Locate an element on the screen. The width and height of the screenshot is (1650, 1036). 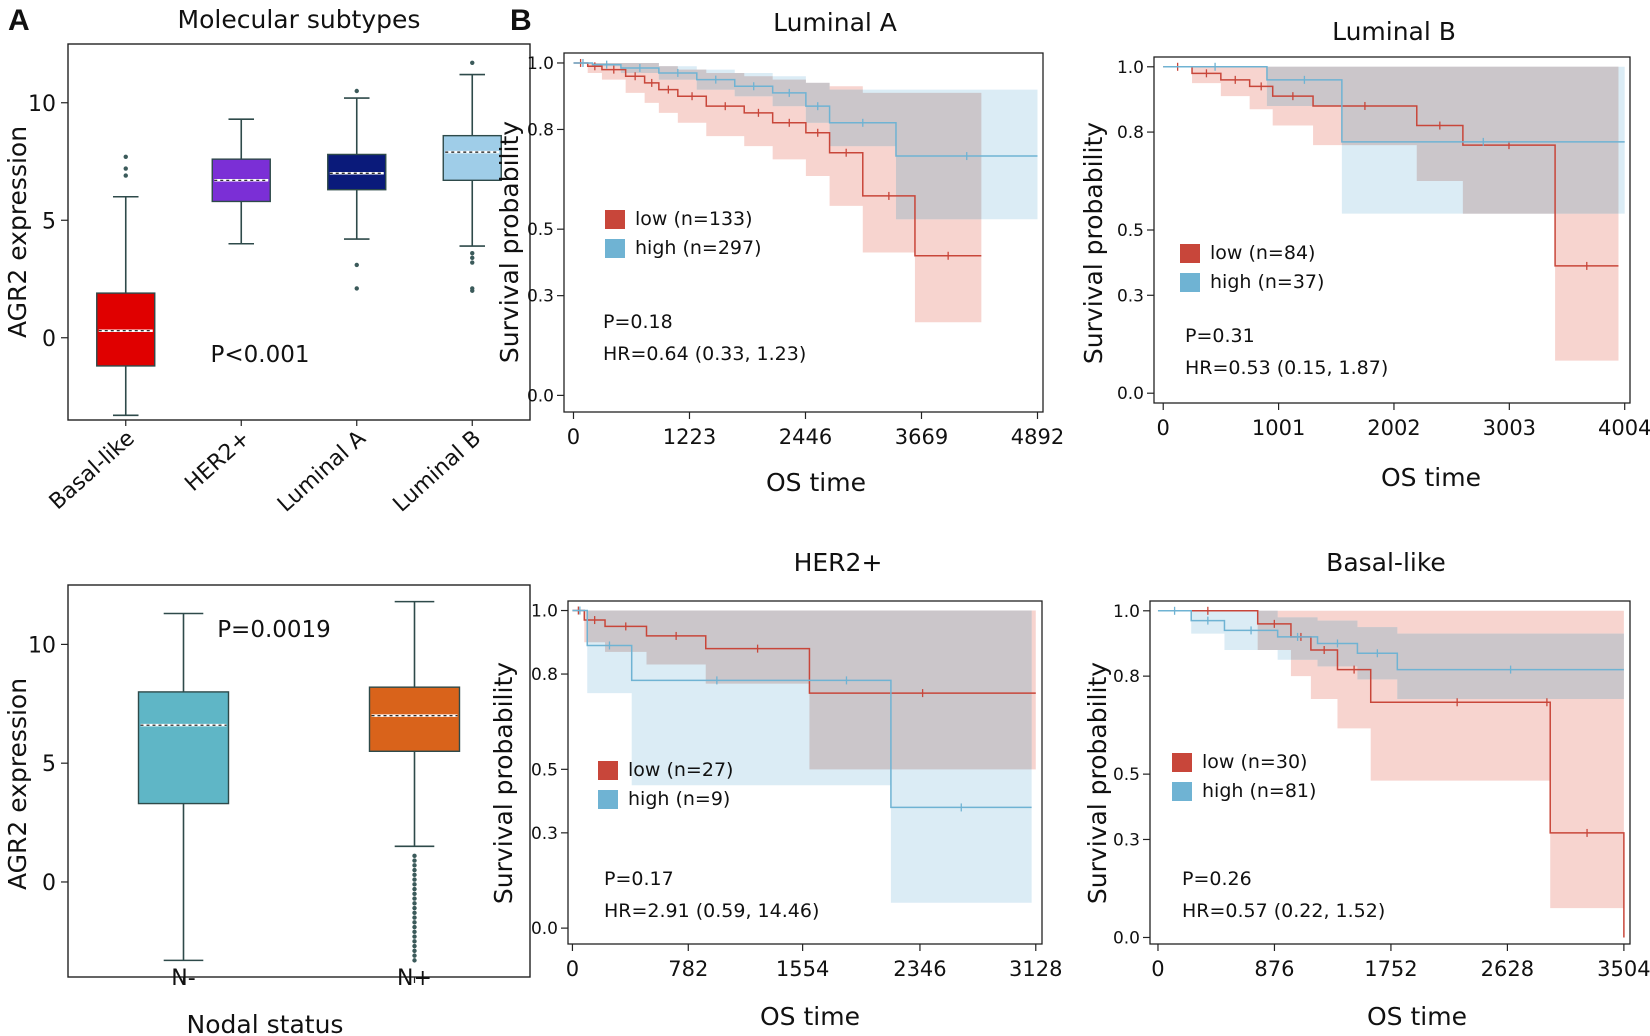
legend-label-low: low (n=133) is located at coordinates (694, 219).